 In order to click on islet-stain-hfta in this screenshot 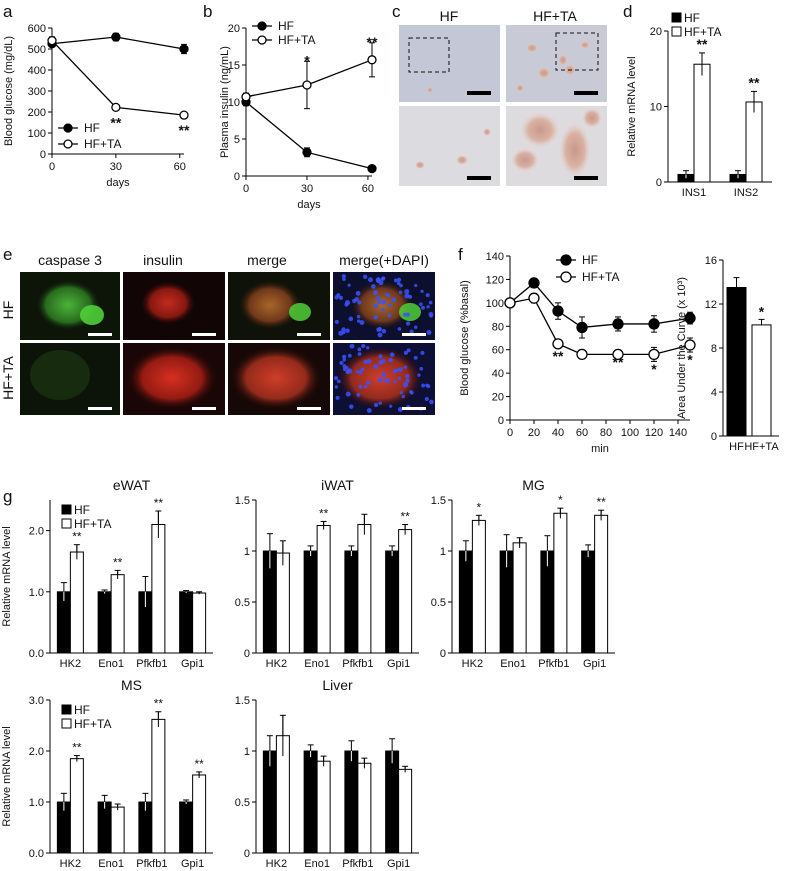, I will do `click(556, 109)`.